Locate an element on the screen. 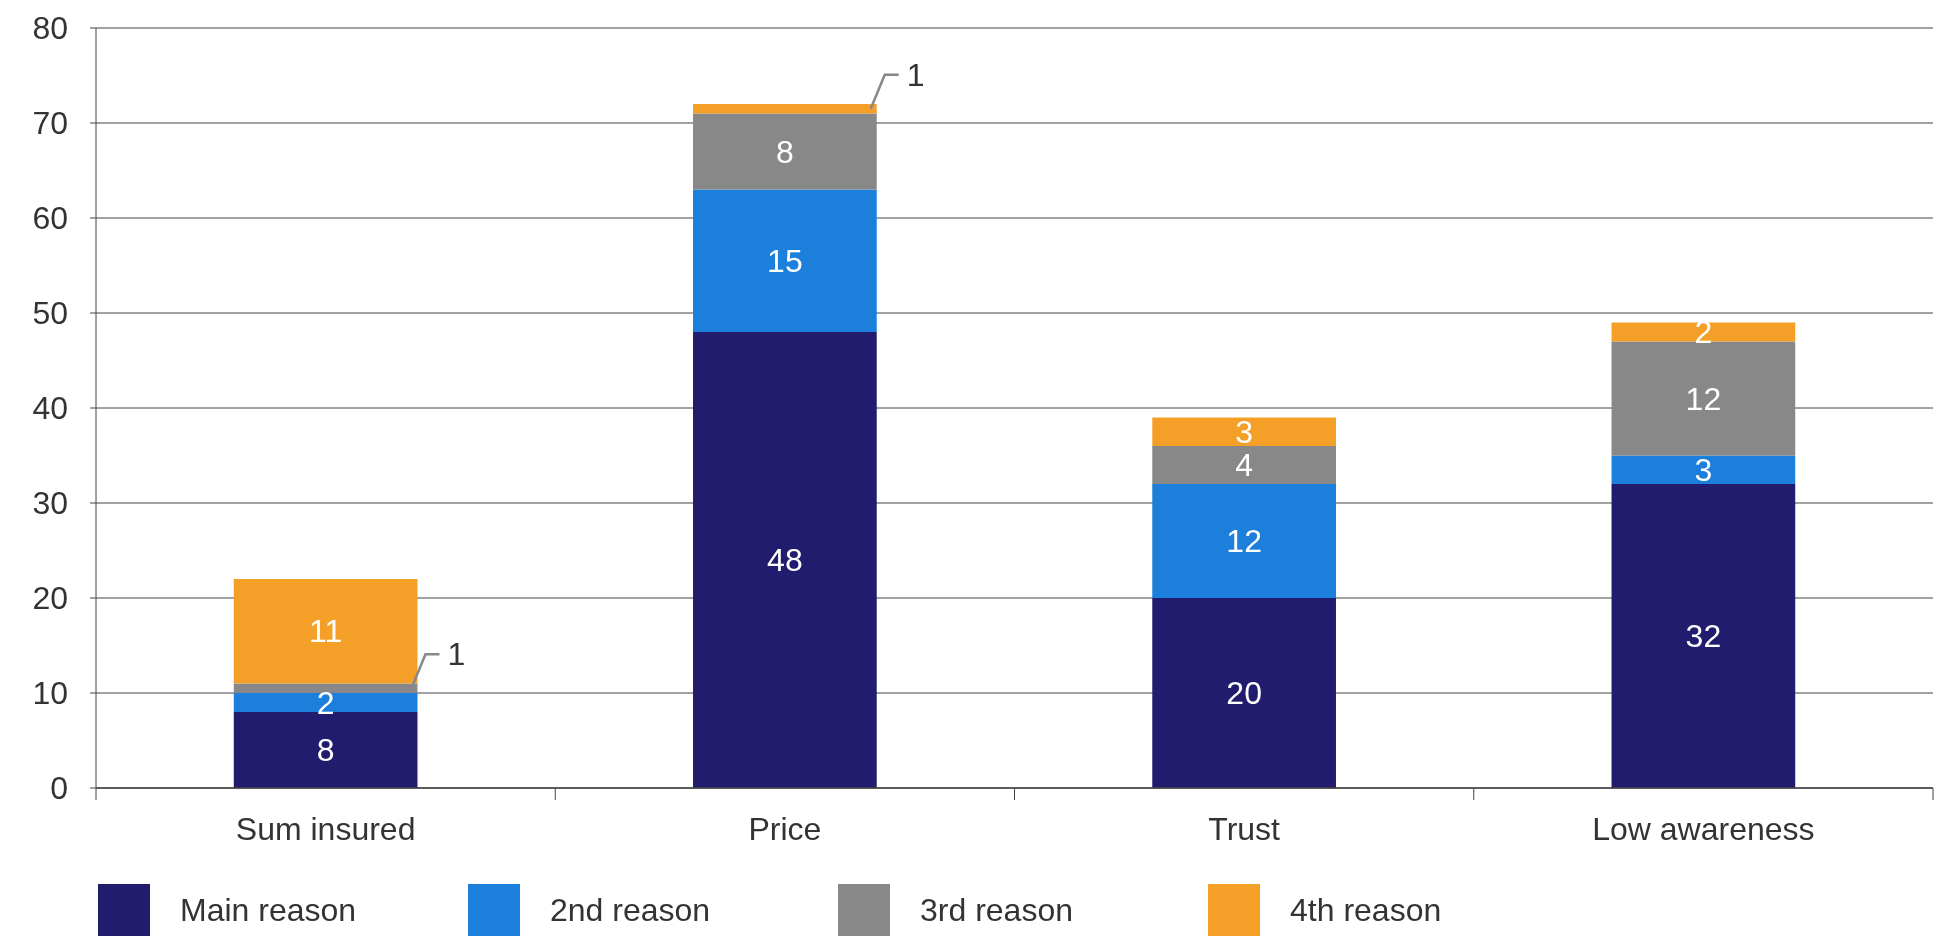  data-label: 11 is located at coordinates (326, 631).